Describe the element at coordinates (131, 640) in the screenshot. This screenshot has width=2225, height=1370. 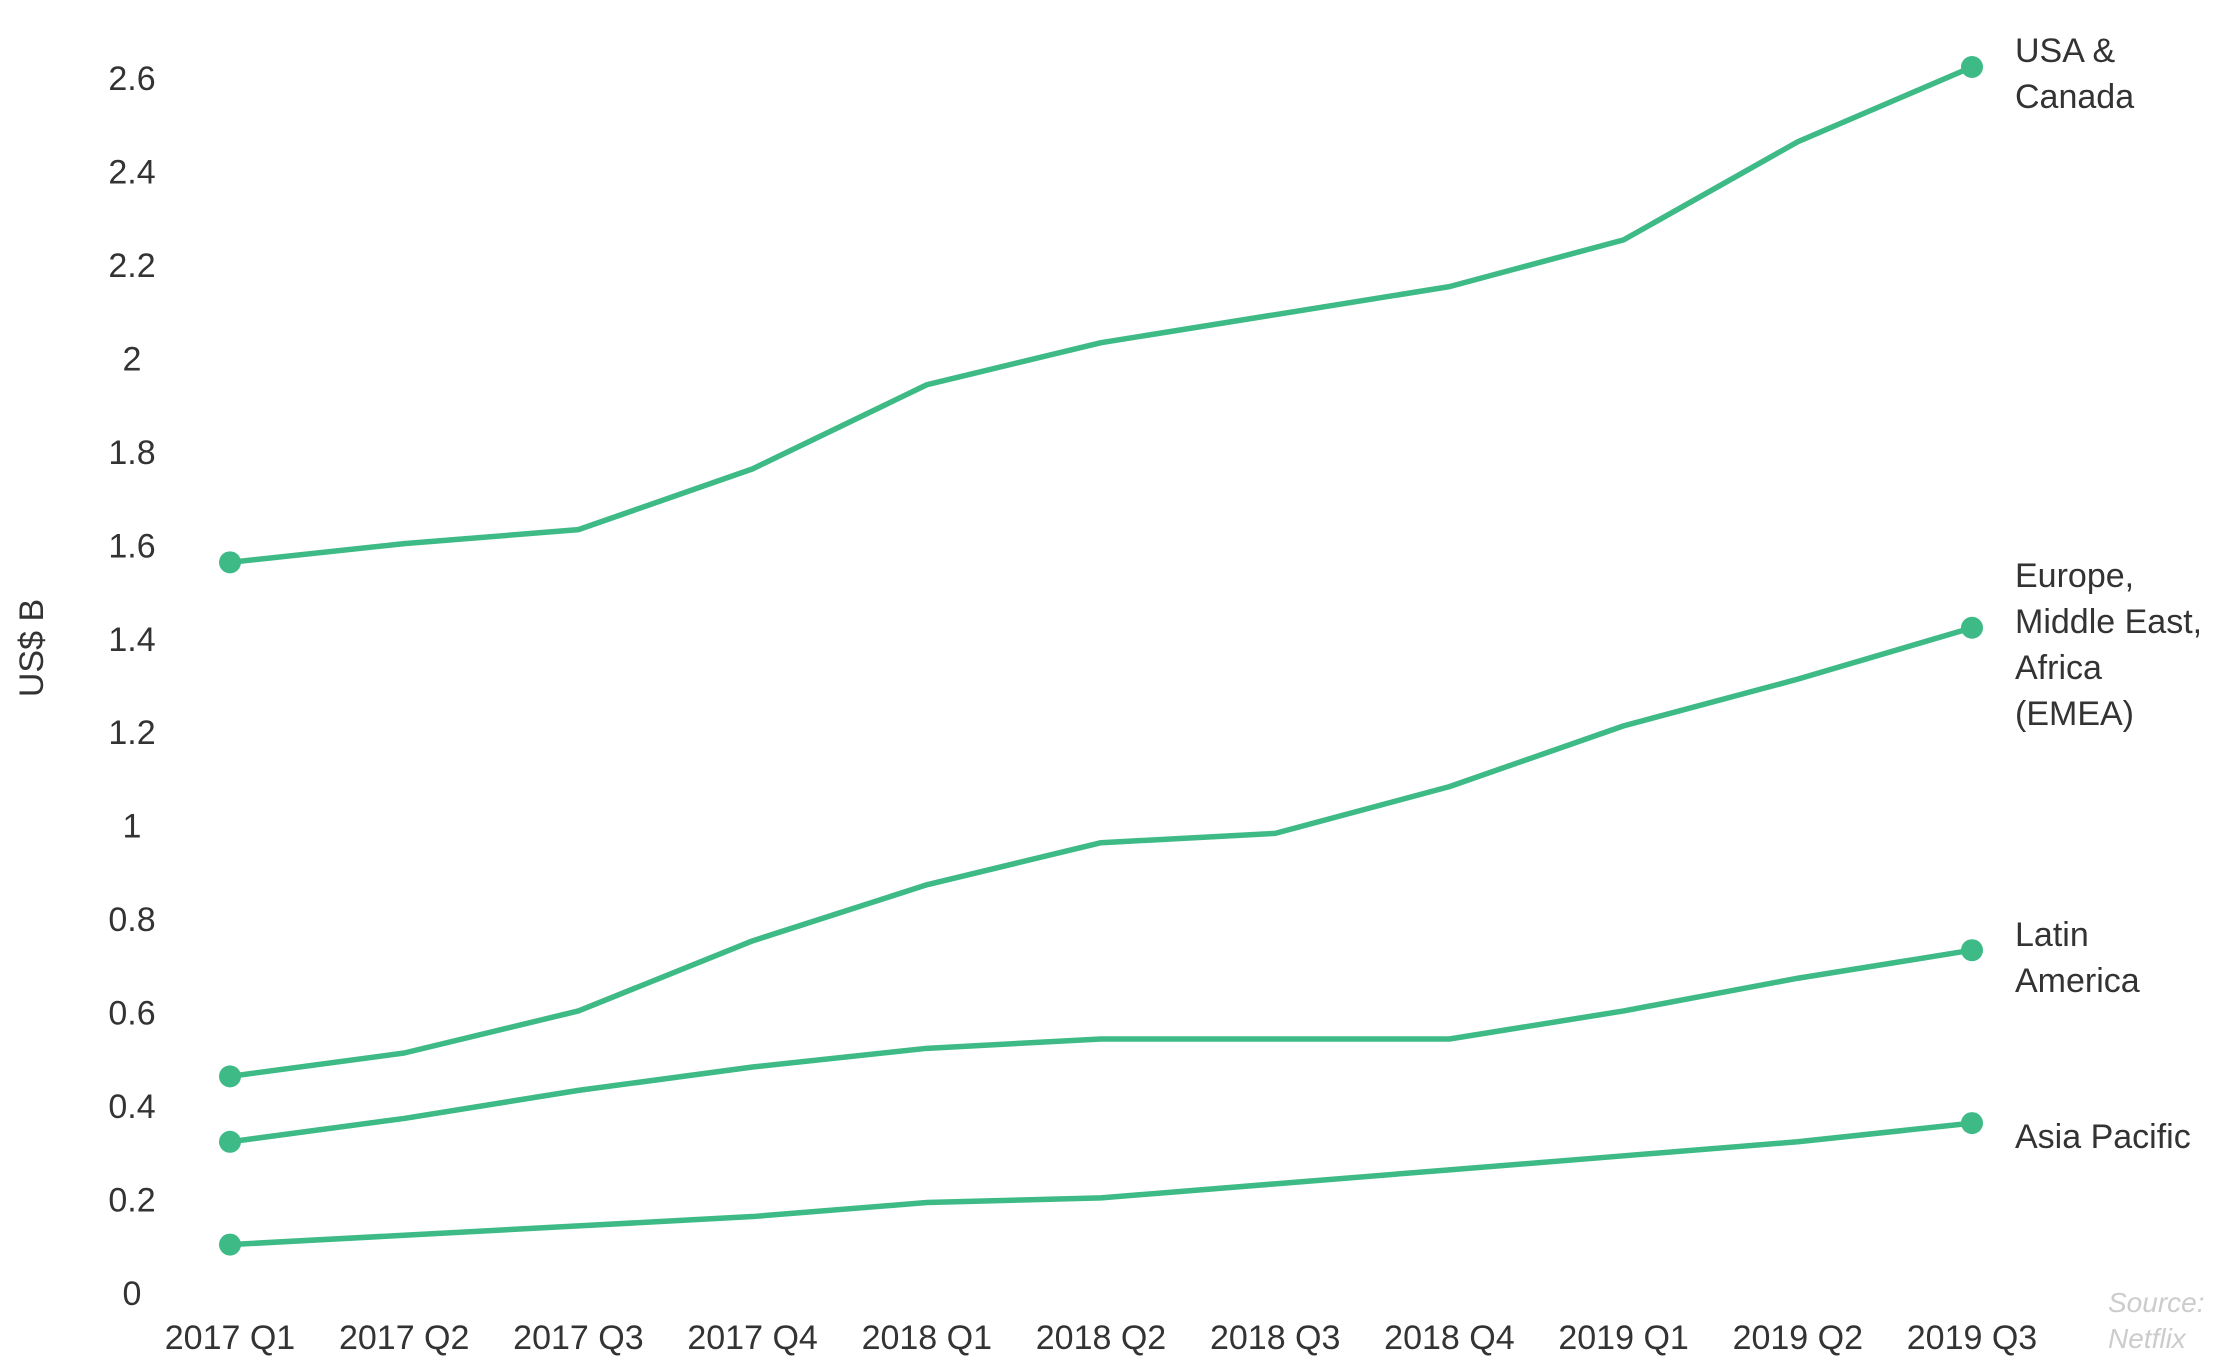
I see `y-tick-label: 1.4` at that location.